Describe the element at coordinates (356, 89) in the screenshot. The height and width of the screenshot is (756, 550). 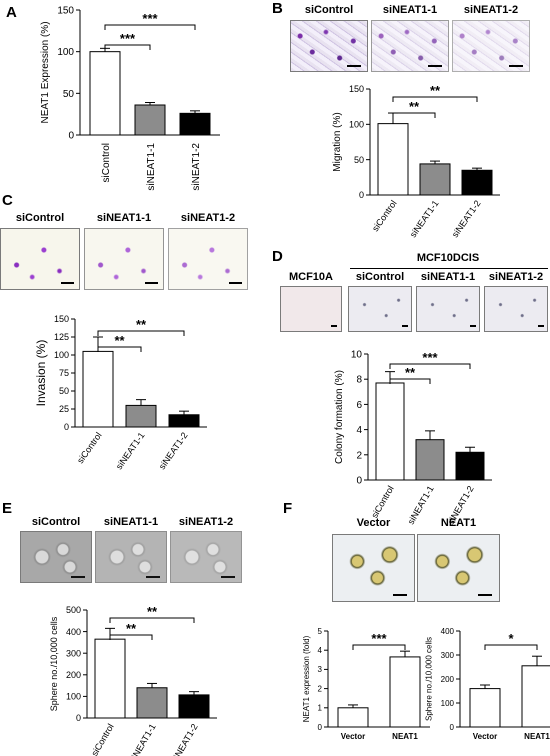
I see `y-tick-label: 150` at that location.